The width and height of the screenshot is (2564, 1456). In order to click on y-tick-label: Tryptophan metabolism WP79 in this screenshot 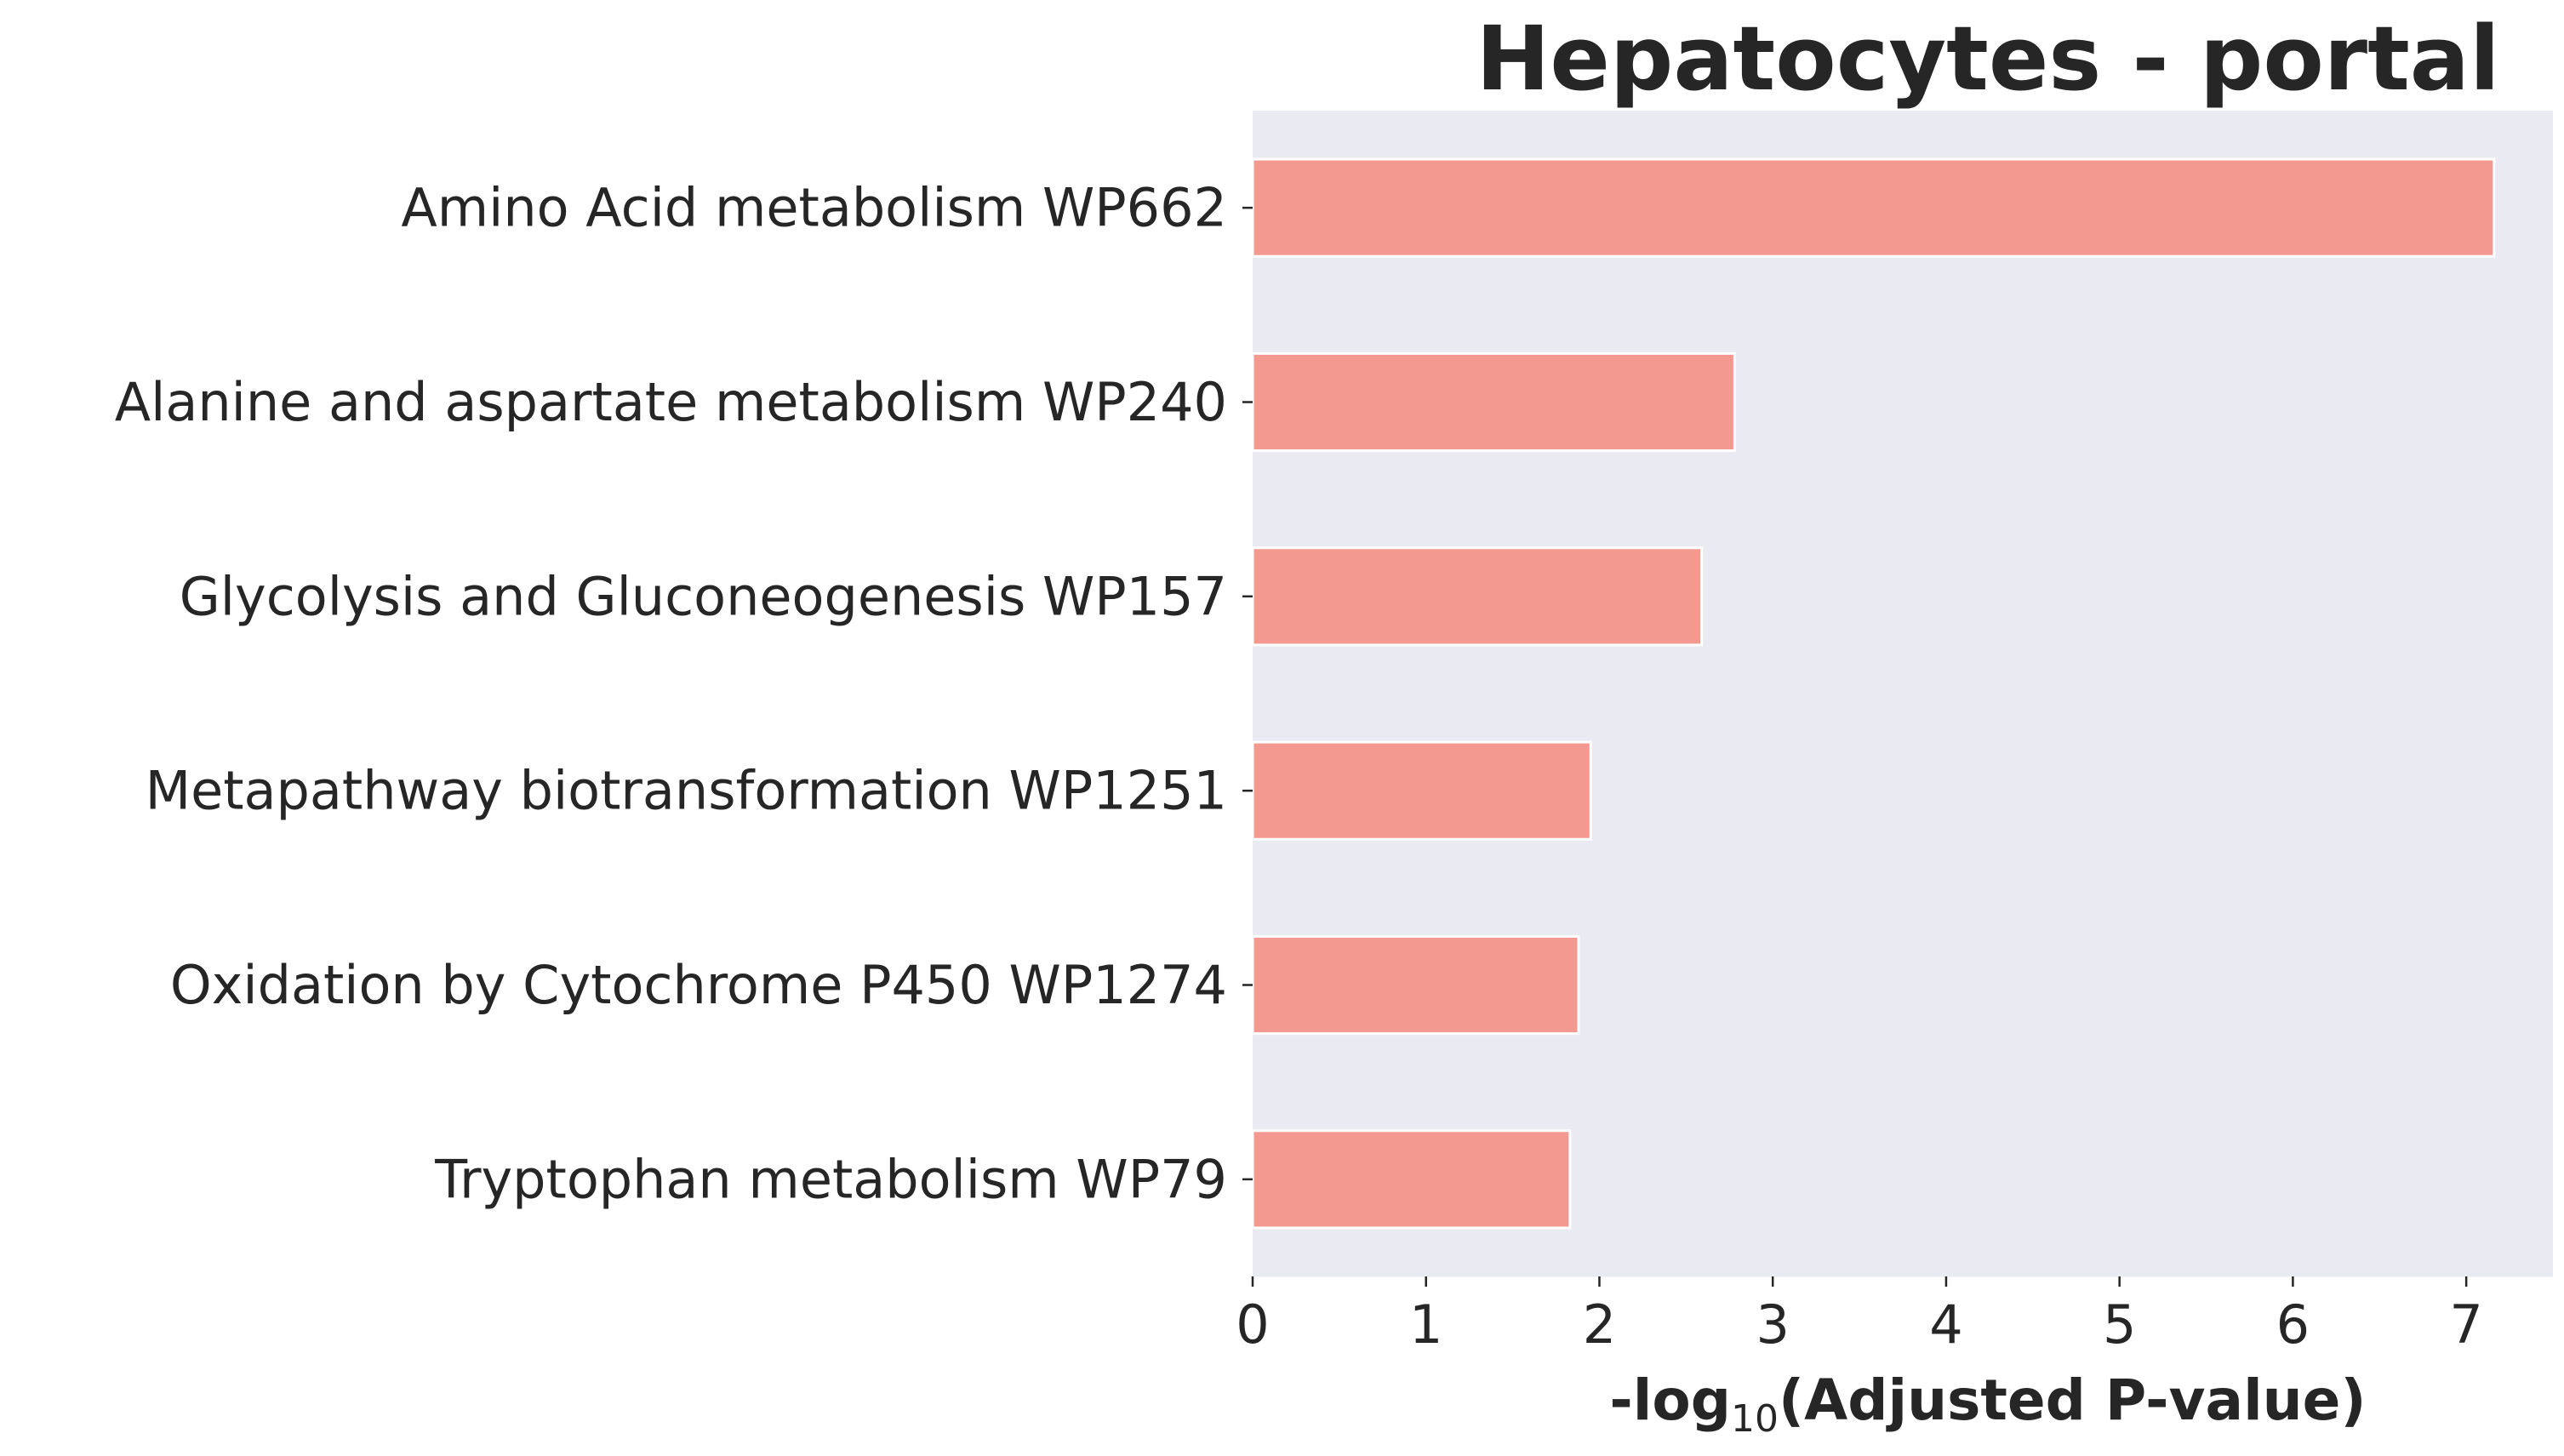, I will do `click(831, 1179)`.